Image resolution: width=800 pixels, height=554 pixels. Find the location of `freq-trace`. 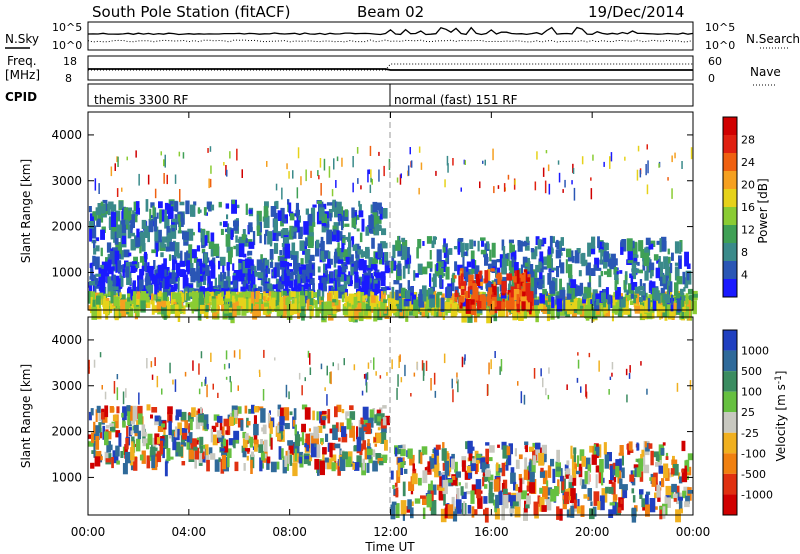

freq-trace is located at coordinates (390, 69).